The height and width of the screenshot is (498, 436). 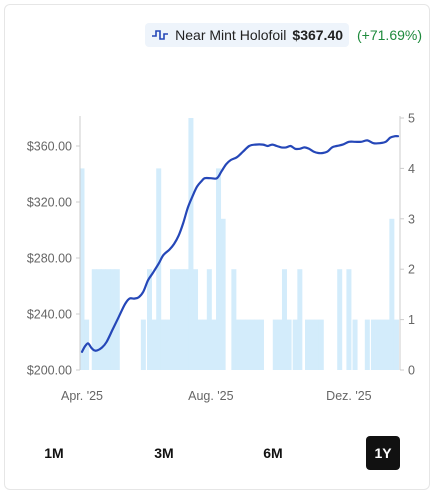 I want to click on right-axis-ticks: 0 1 2 3 4 5, so click(x=407, y=245).